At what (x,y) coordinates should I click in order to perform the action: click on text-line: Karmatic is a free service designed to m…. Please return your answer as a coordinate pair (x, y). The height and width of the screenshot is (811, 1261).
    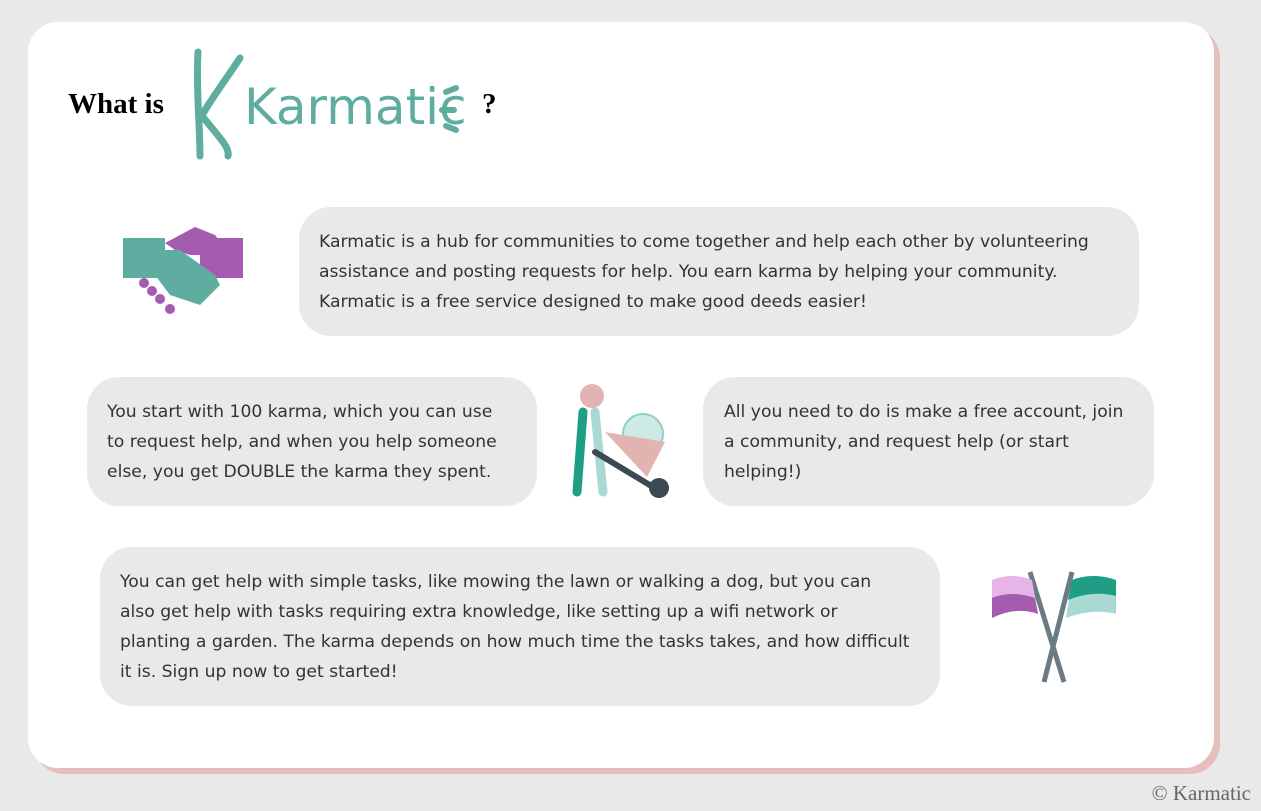
    Looking at the image, I should click on (593, 302).